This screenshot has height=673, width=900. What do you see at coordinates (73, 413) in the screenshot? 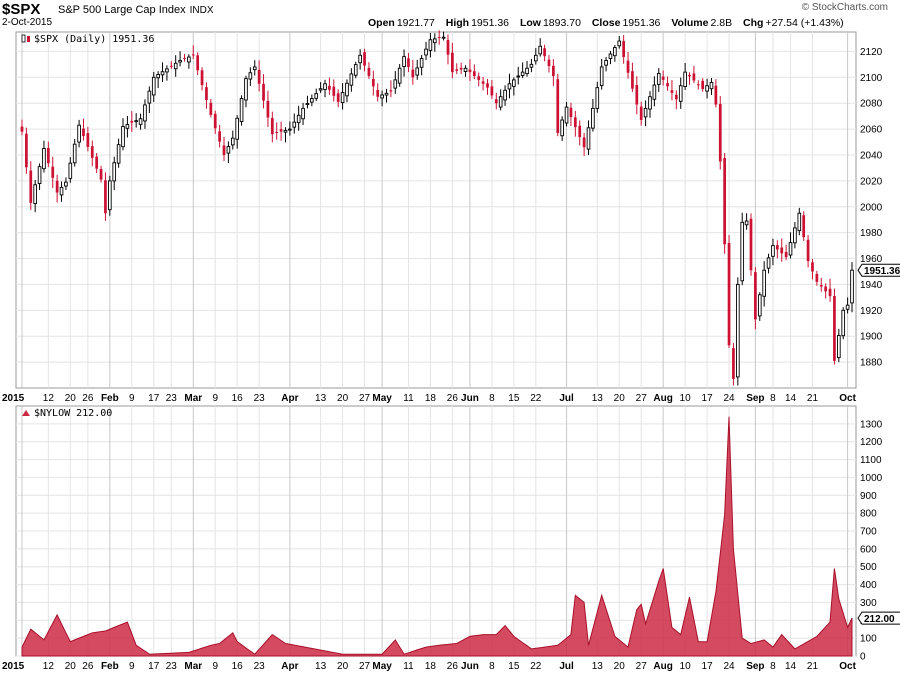
I see `lows-legend: $NYLOW 212.00` at bounding box center [73, 413].